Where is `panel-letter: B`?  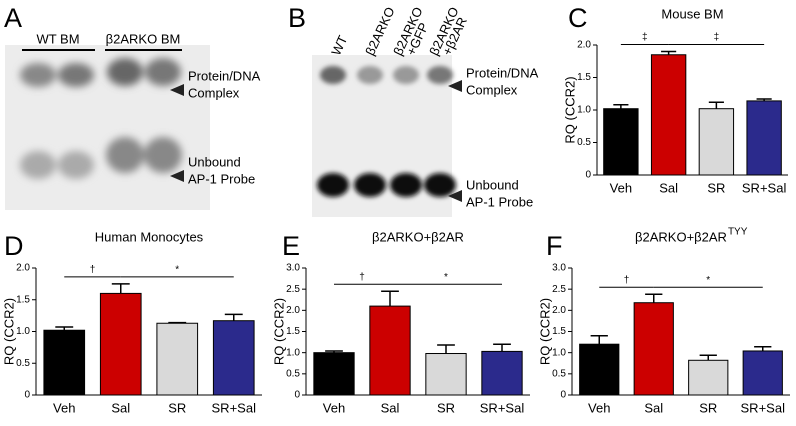
panel-letter: B is located at coordinates (297, 18).